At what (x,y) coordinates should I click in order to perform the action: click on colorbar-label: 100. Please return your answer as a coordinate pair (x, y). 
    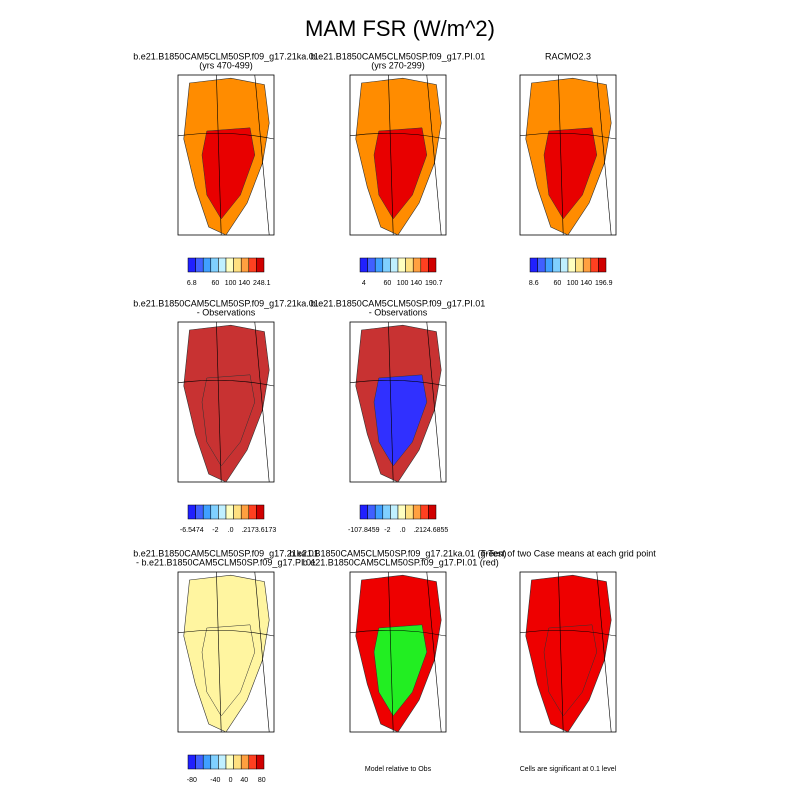
    Looking at the image, I should click on (403, 283).